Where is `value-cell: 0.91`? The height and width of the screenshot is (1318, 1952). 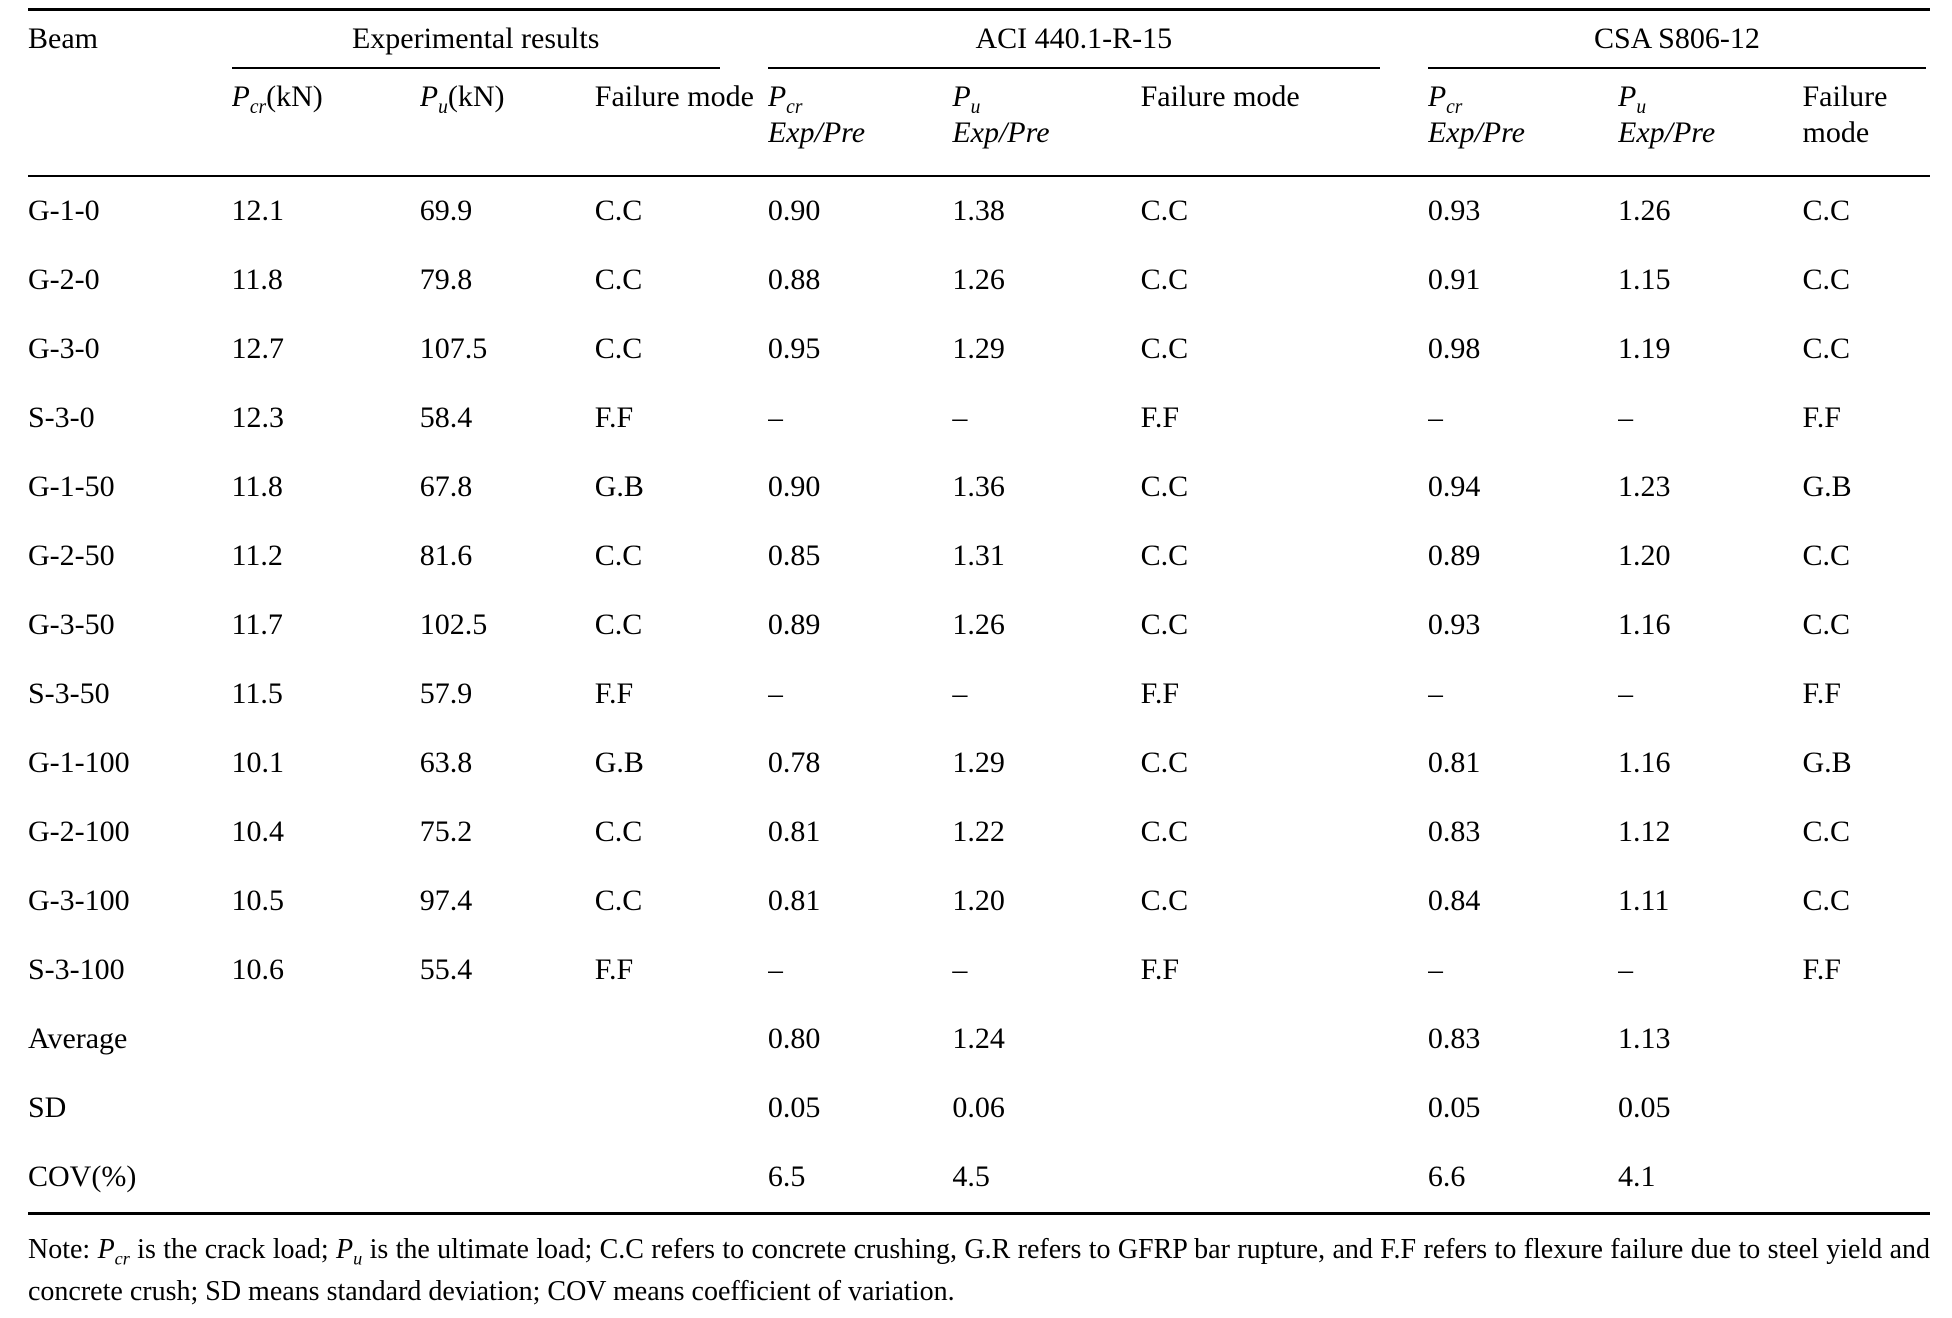 value-cell: 0.91 is located at coordinates (1454, 279).